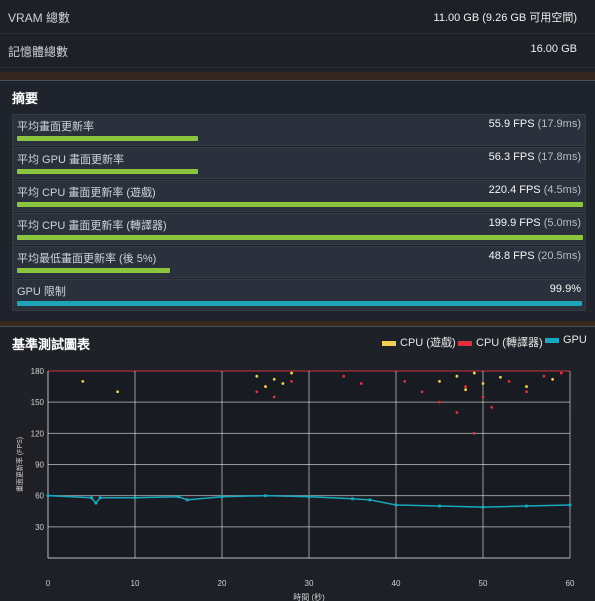 The image size is (595, 601). What do you see at coordinates (297, 51) in the screenshot?
I see `spec-row-memory: 記憶體總數 16.00 GB` at bounding box center [297, 51].